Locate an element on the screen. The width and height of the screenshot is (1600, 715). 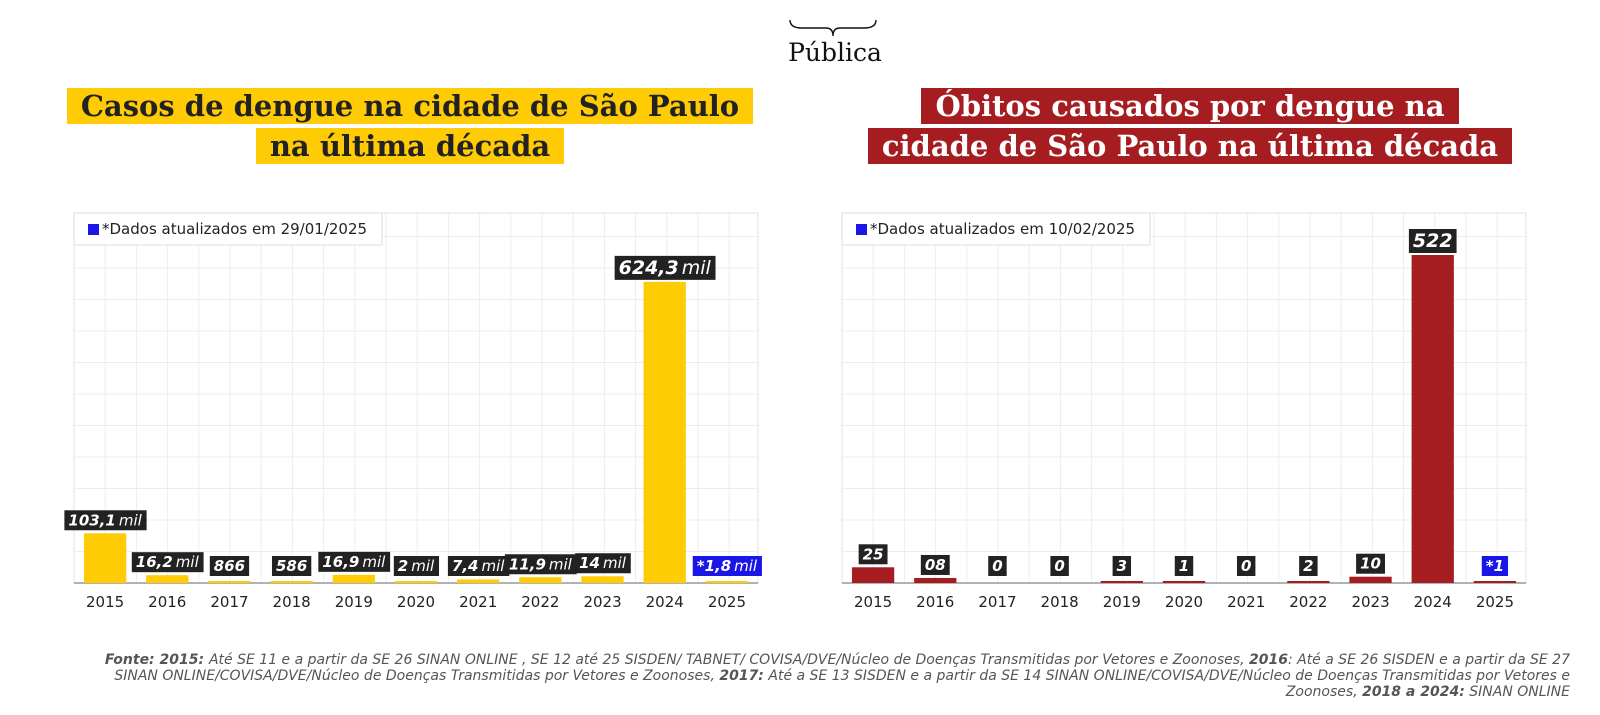
data-label-text: 7,4 mil is located at coordinates (478, 566).